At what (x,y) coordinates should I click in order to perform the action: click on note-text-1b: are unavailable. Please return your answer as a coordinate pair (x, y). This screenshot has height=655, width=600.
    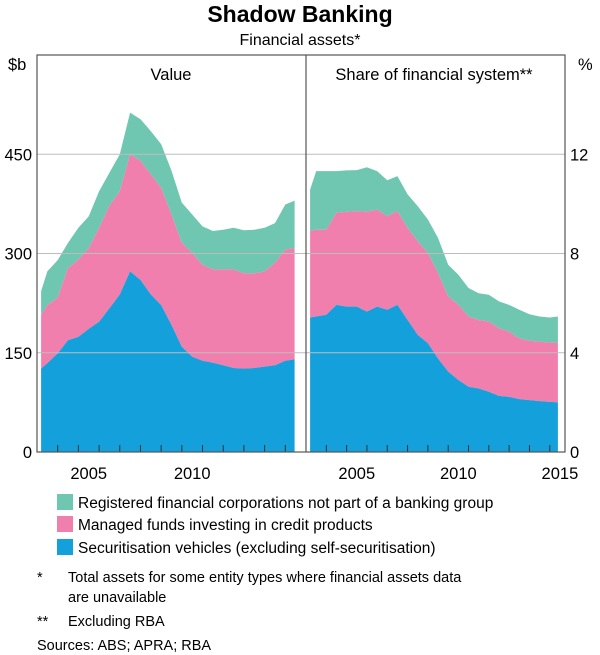
    Looking at the image, I should click on (117, 598).